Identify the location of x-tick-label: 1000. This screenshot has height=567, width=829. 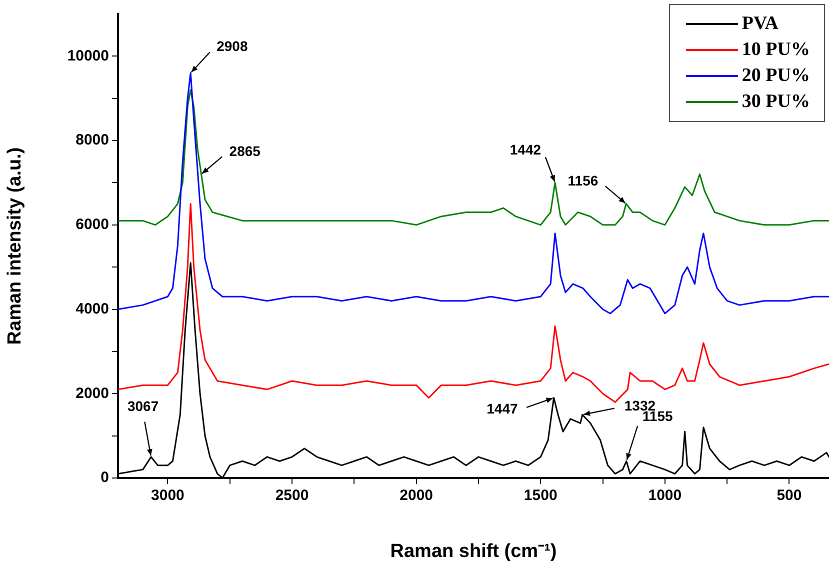
(665, 495).